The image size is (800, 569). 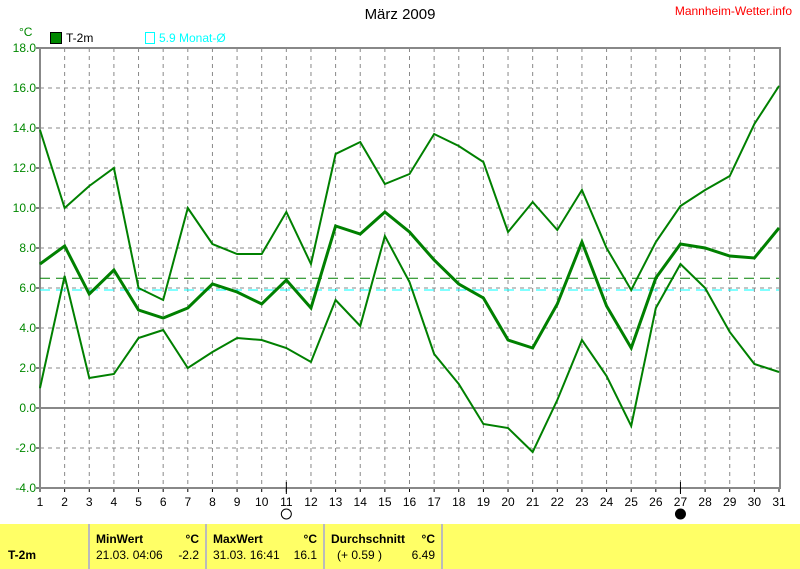 I want to click on avg-column: Durchschnitt °C (+ 0.59 ) 6.49, so click(x=383, y=546).